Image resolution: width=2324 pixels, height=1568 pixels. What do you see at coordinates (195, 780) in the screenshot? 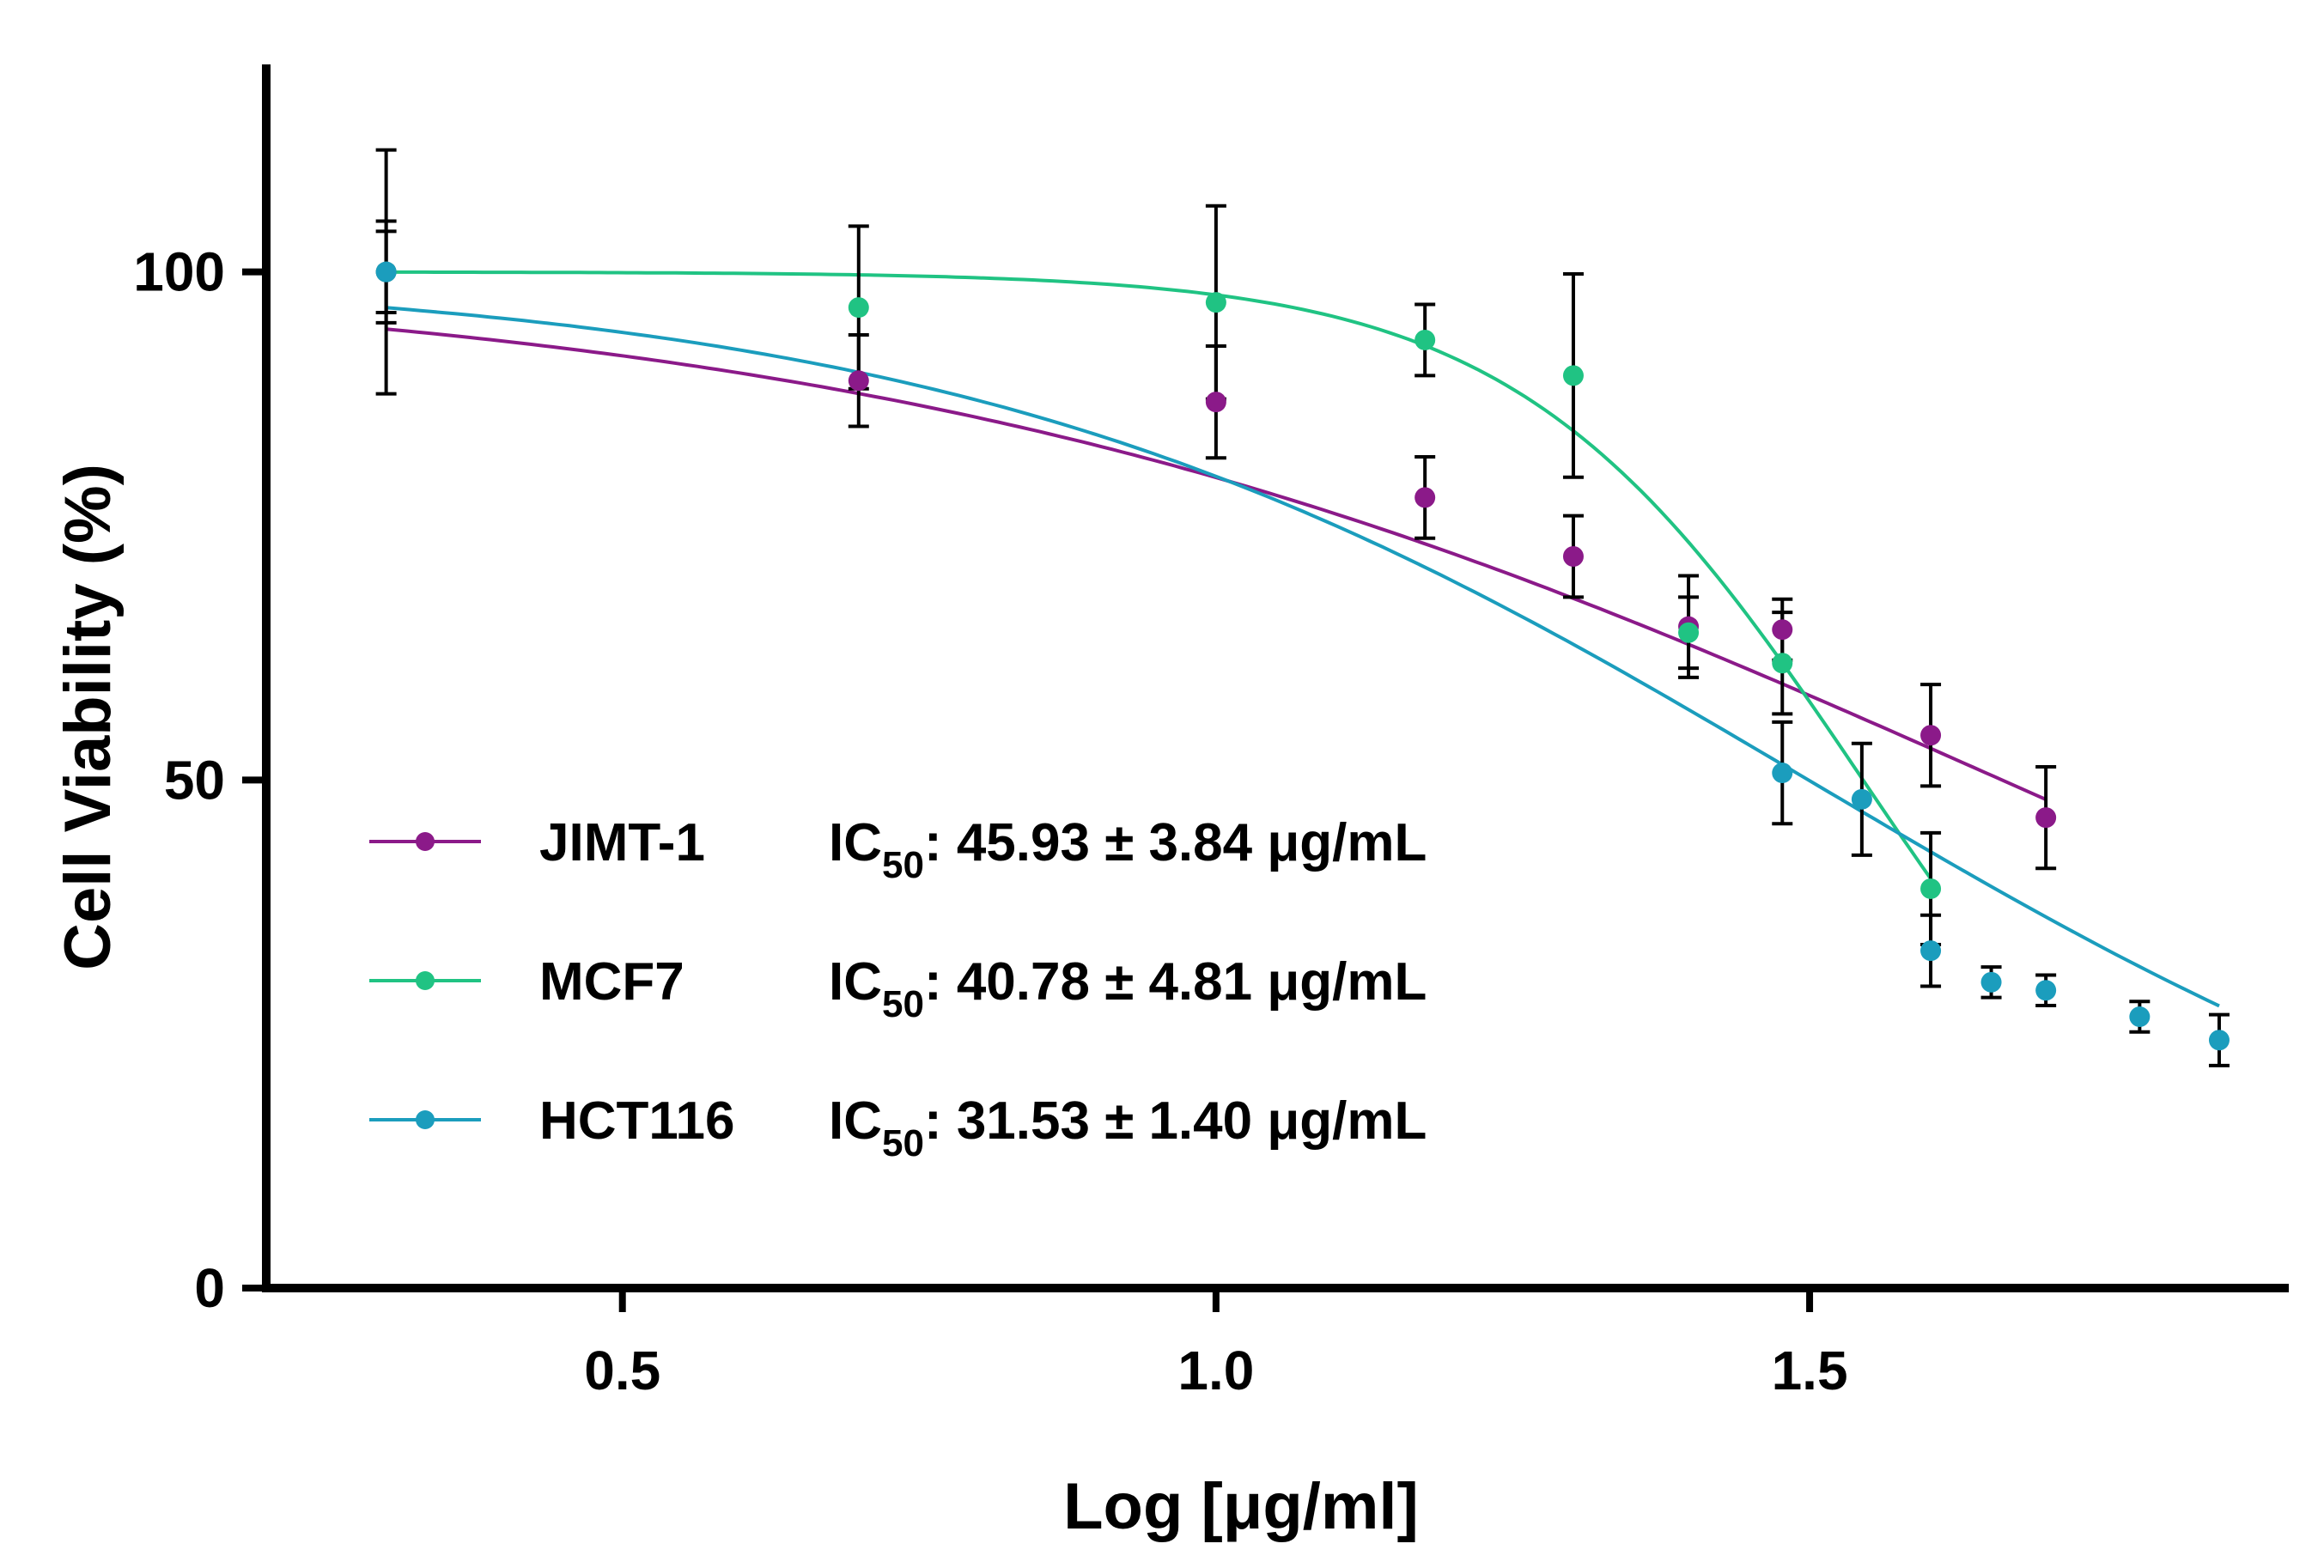
I see `y-tick-label: 50` at bounding box center [195, 780].